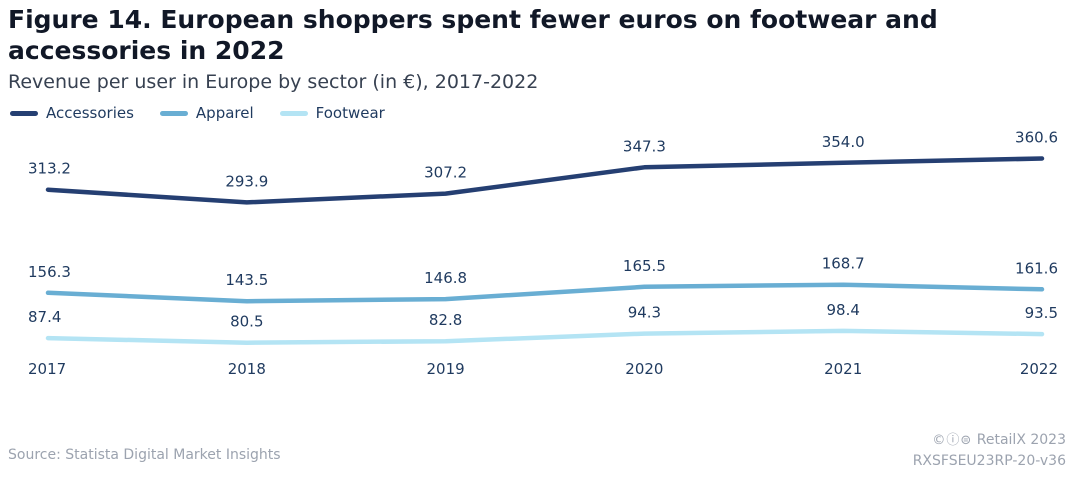 This screenshot has height=478, width=1080. I want to click on data-label-apparel-2022: 161.6, so click(1036, 268).